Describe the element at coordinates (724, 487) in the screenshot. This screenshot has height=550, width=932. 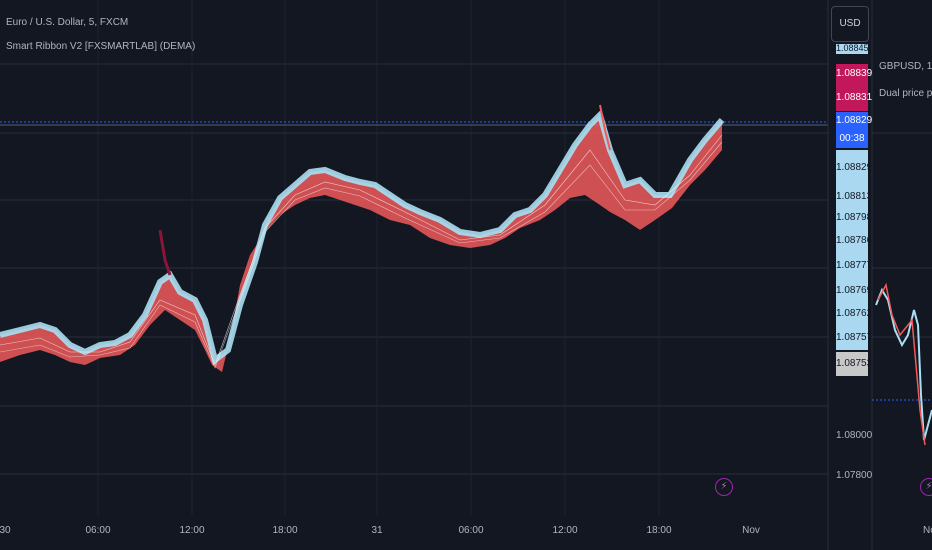
I see `lightning-icon: ⚡` at that location.